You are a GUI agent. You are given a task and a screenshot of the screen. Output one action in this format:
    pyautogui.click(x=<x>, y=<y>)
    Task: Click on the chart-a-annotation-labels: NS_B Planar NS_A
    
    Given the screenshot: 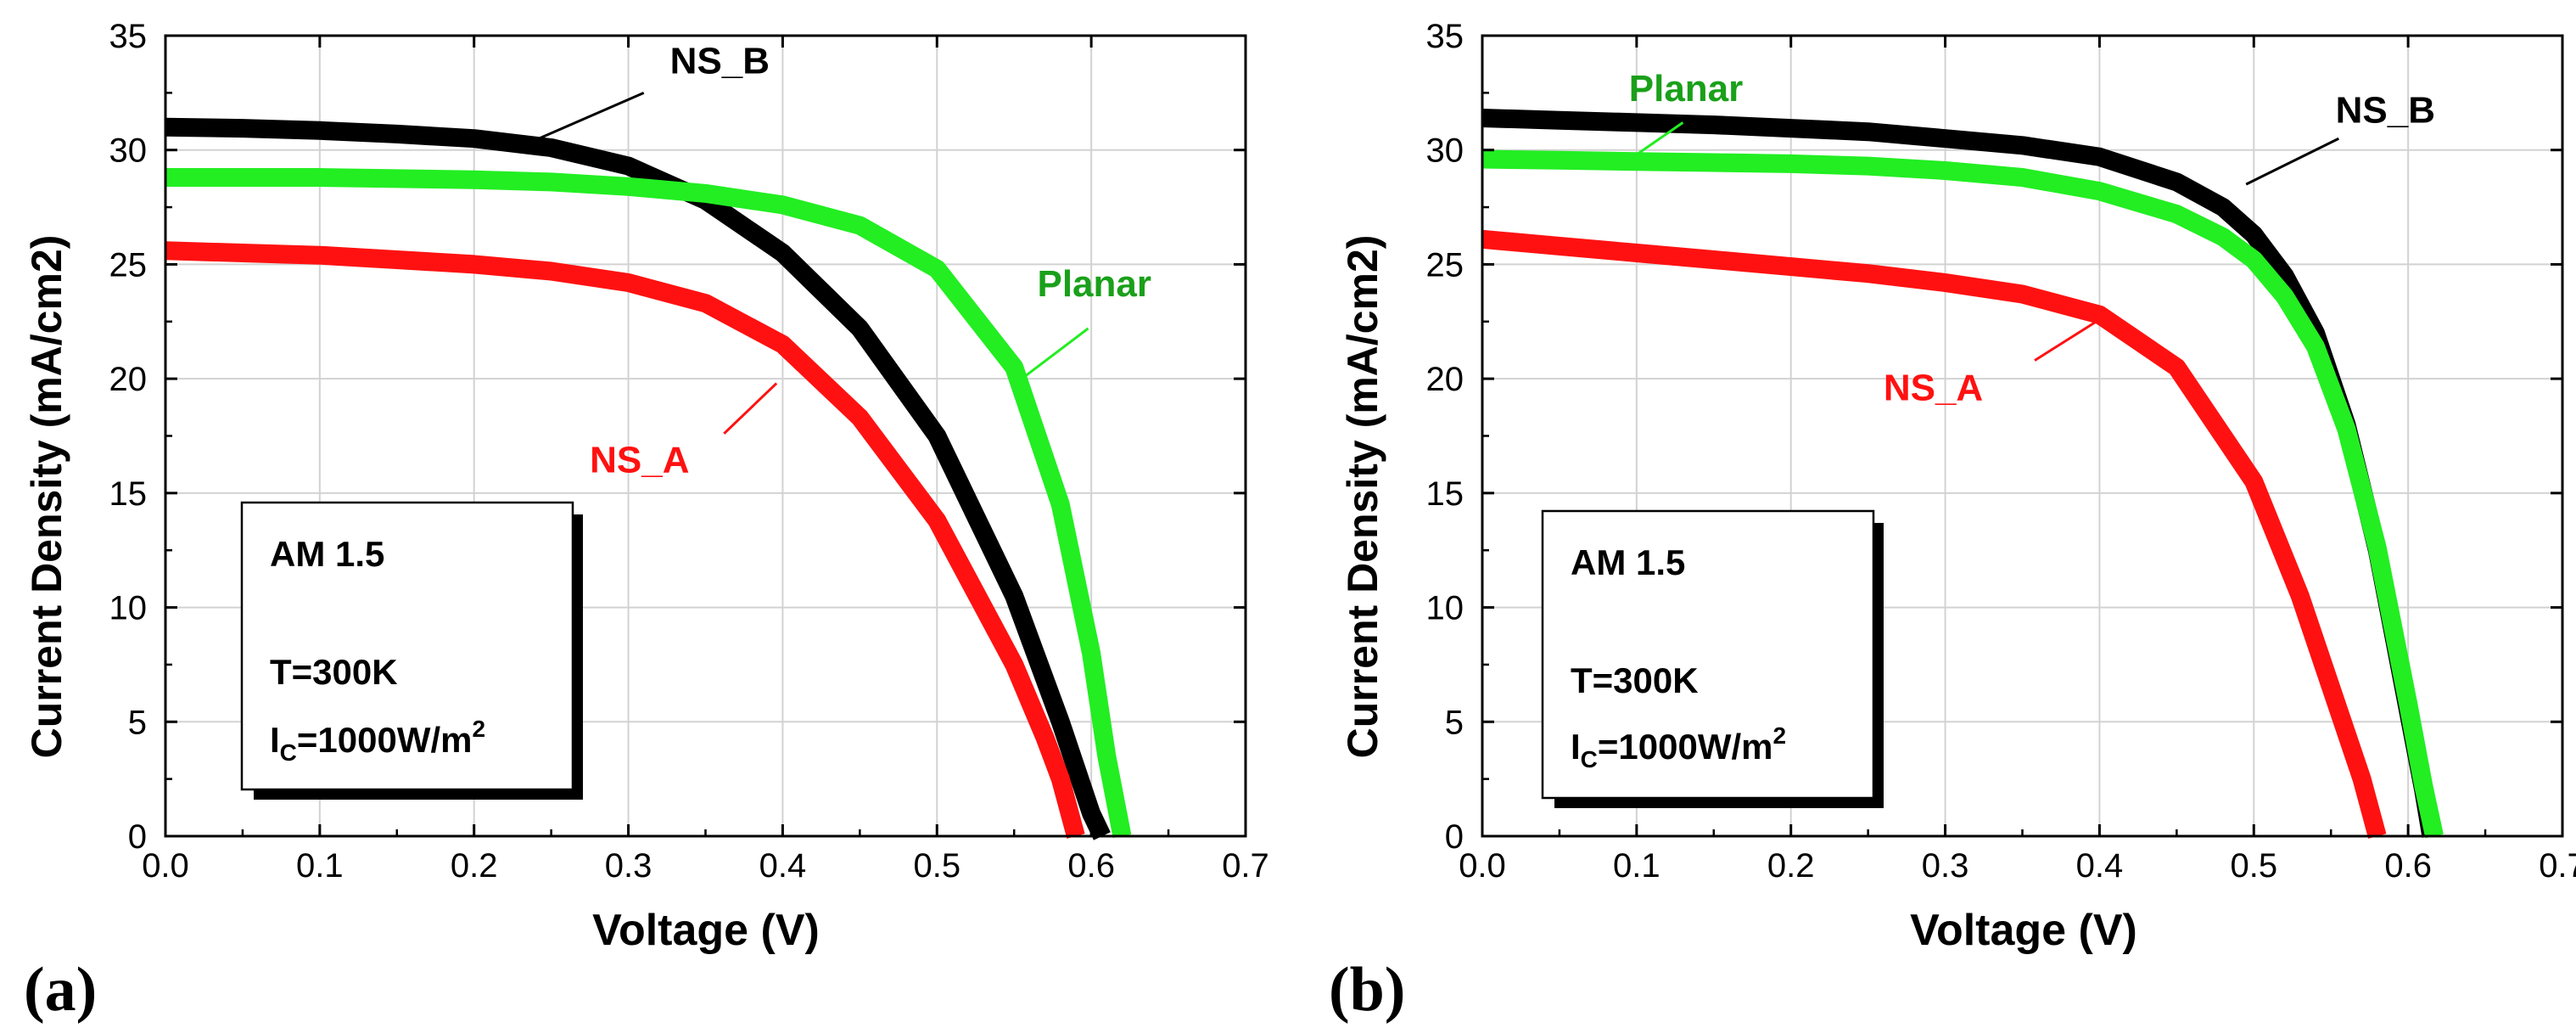 What is the action you would take?
    pyautogui.click(x=871, y=260)
    